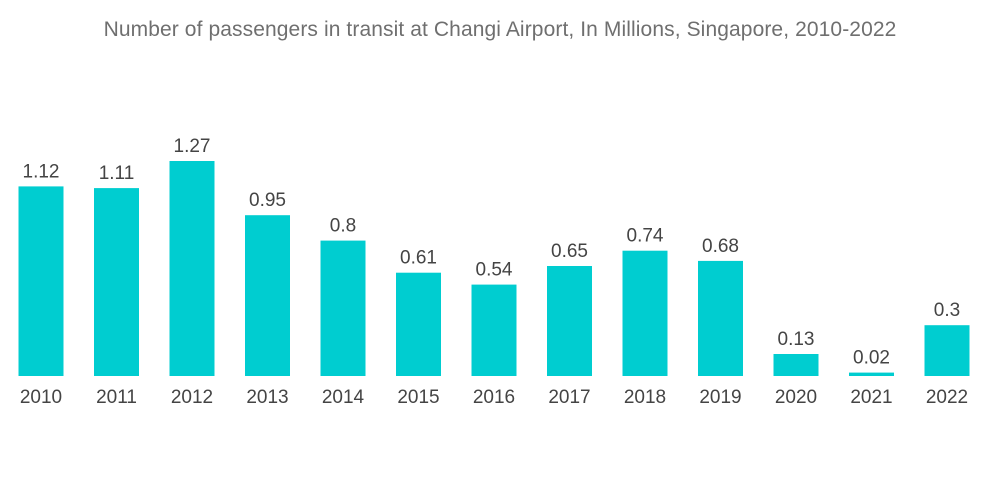 This screenshot has height=504, width=1000. What do you see at coordinates (267, 200) in the screenshot?
I see `value-label-2013: 0.95` at bounding box center [267, 200].